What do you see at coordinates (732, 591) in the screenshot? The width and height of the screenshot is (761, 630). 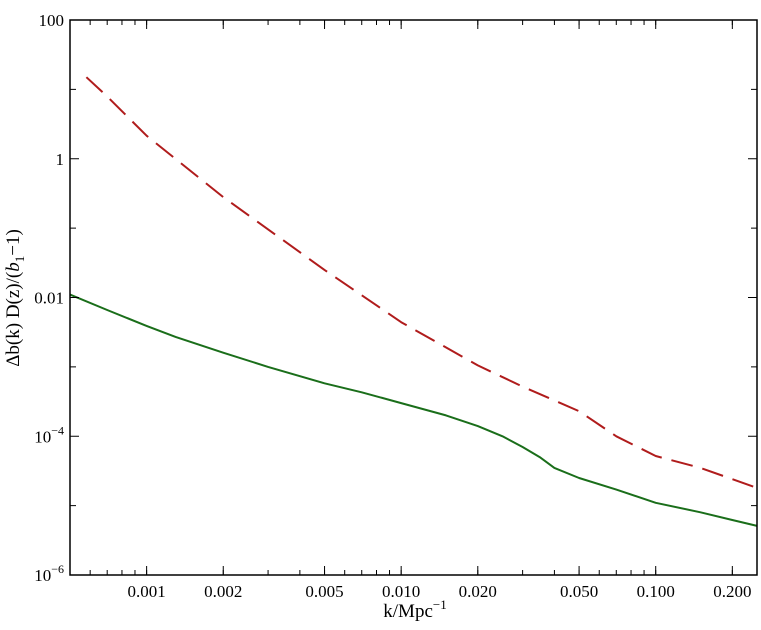 I see `x-tick-label: 0.200` at bounding box center [732, 591].